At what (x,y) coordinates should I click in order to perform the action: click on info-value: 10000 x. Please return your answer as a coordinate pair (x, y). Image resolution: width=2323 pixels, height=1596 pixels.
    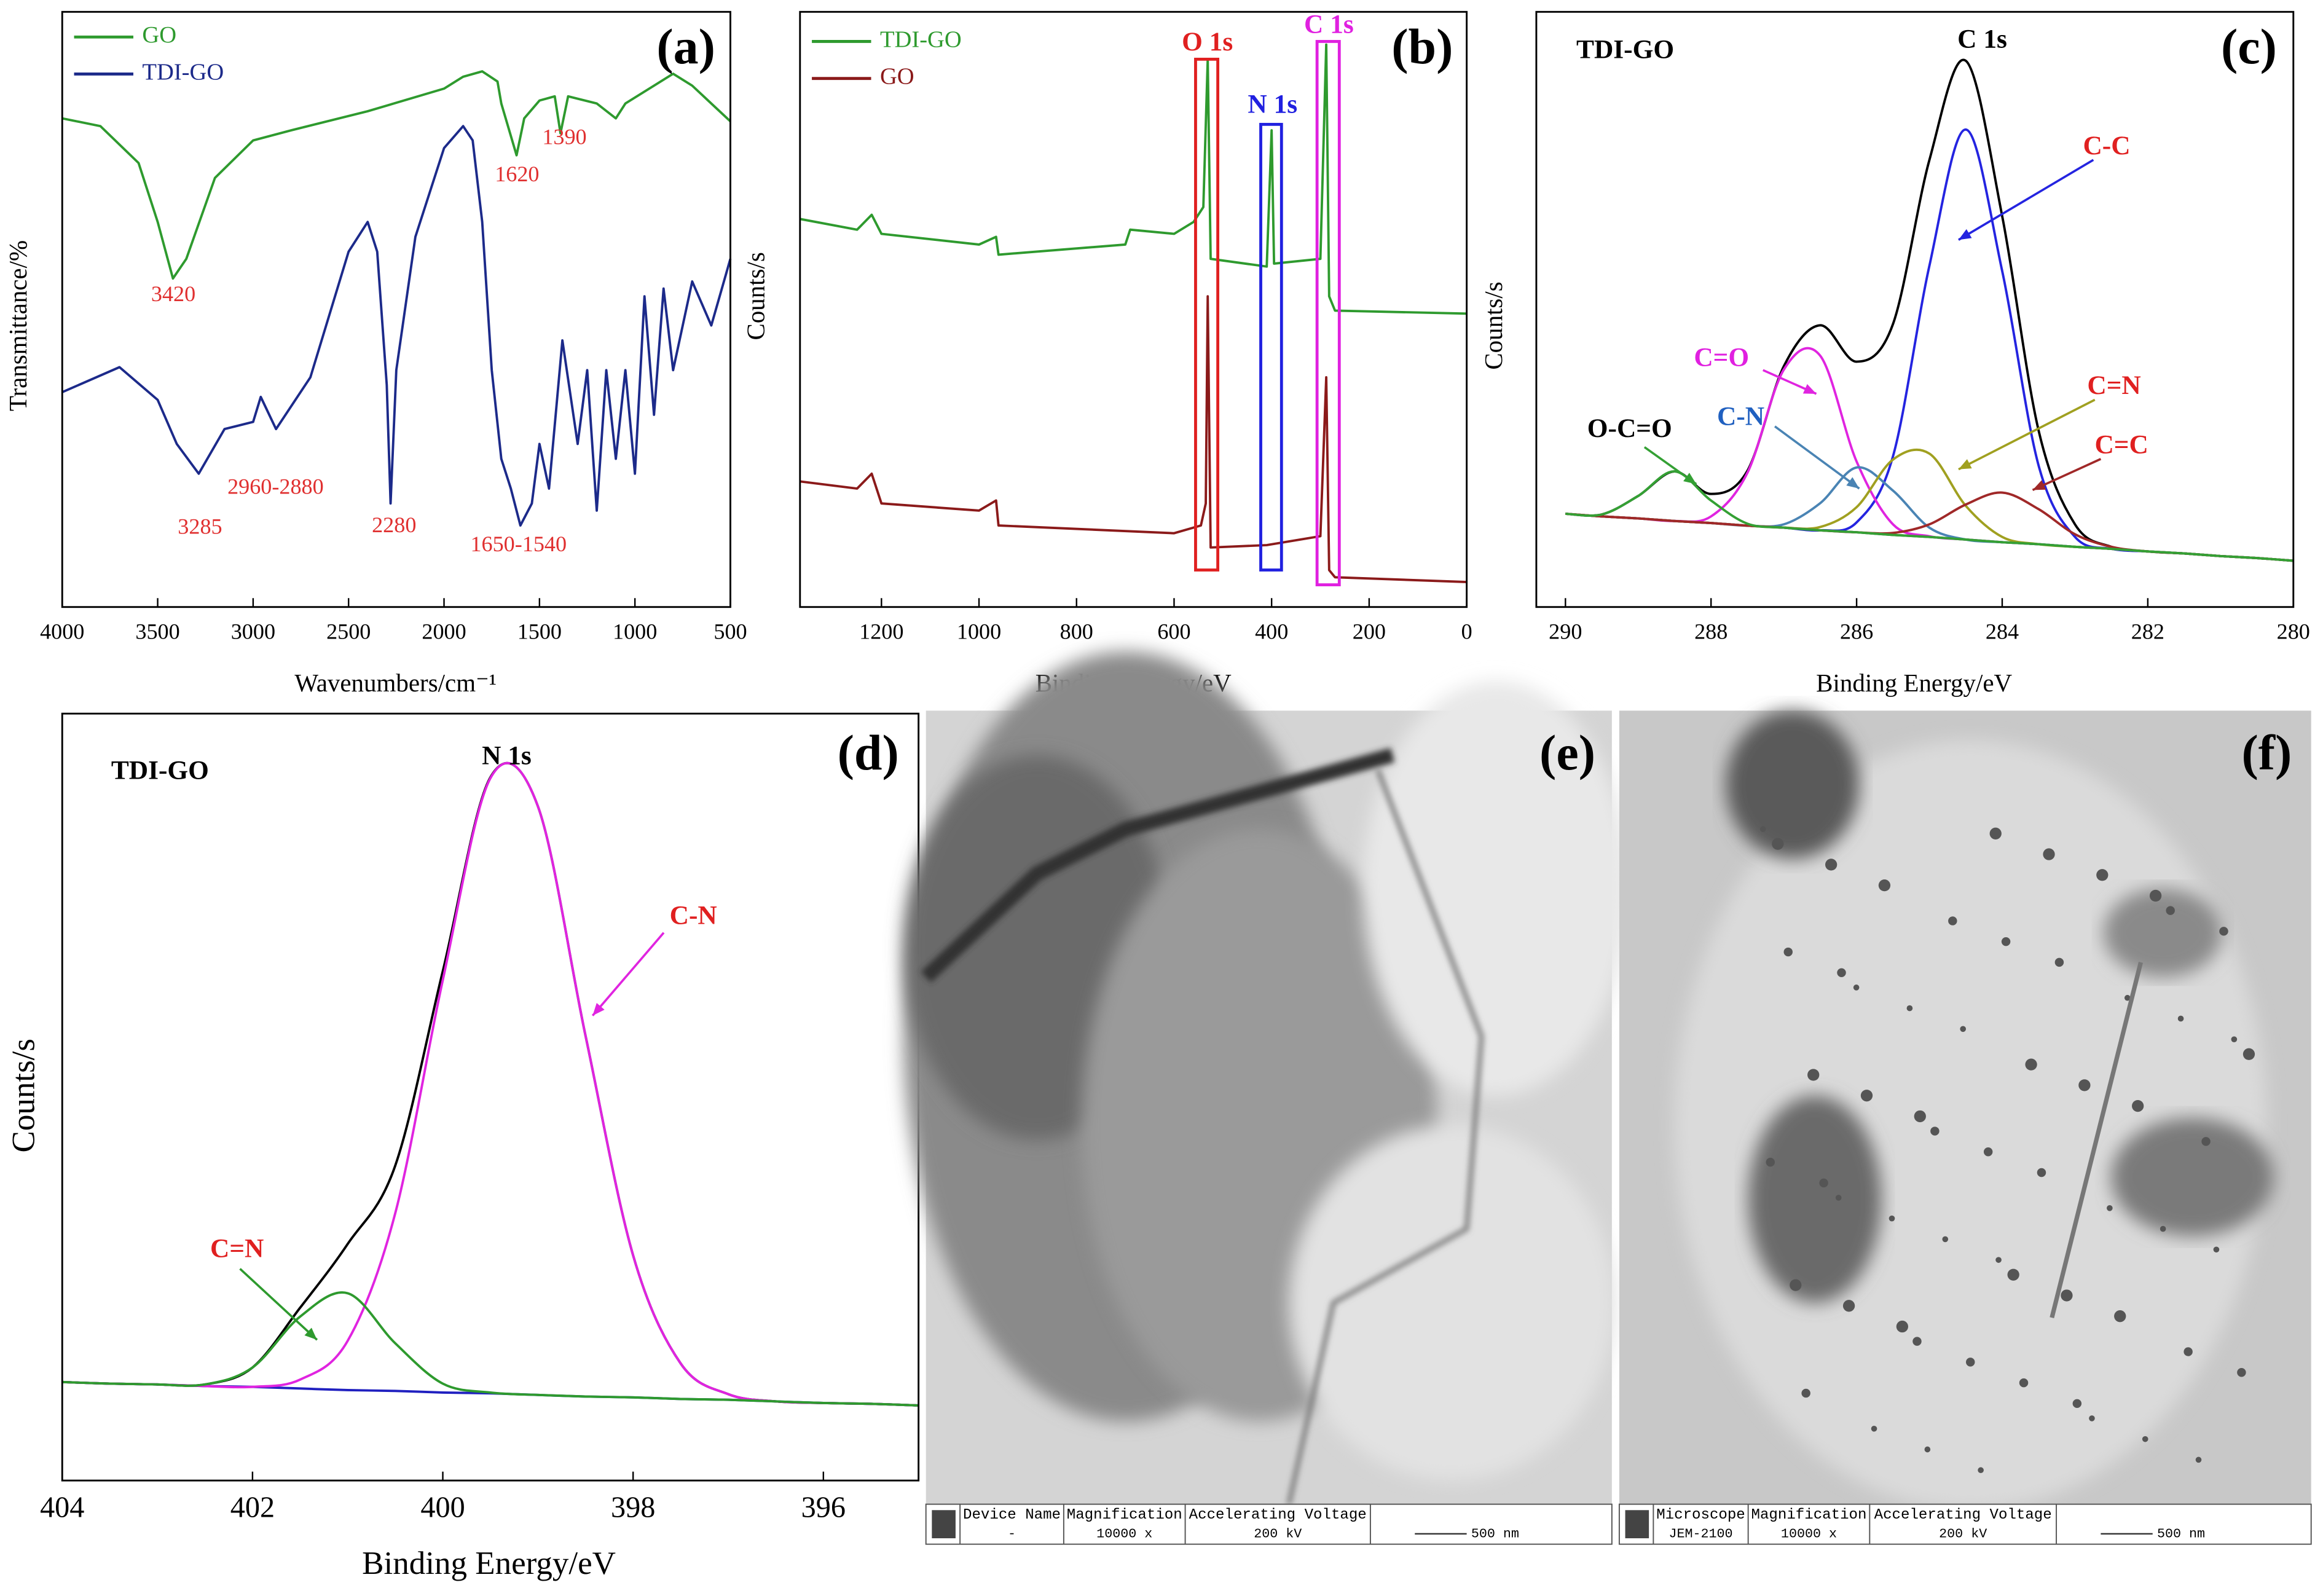
    Looking at the image, I should click on (1809, 1535).